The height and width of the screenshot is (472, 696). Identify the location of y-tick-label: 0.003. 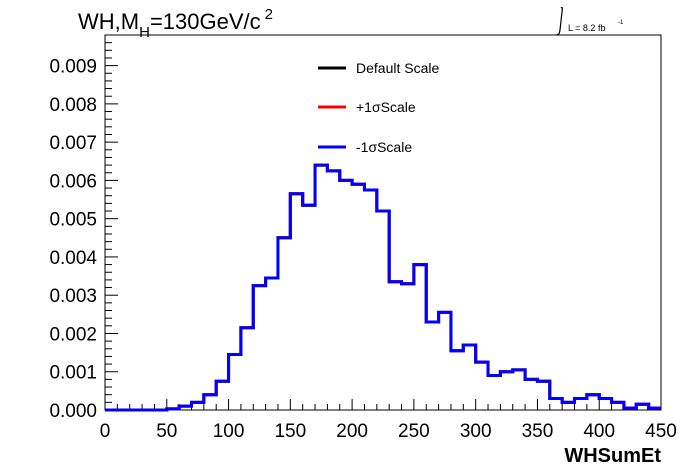
(73, 296).